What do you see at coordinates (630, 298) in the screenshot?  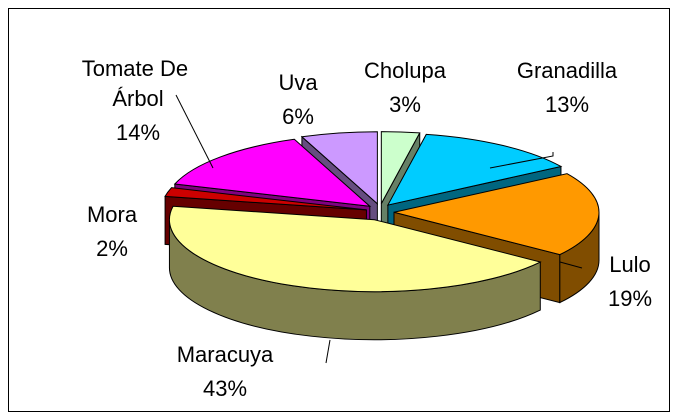 I see `data-label-value: 19%` at bounding box center [630, 298].